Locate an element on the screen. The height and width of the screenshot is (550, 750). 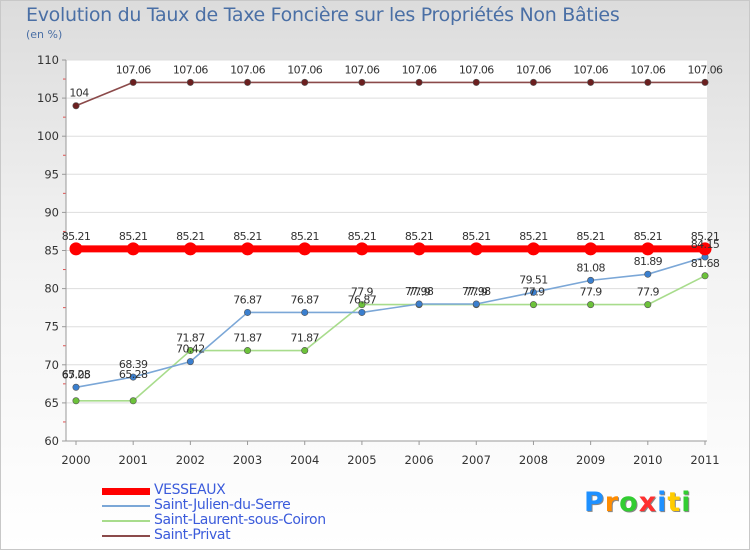
legend-label: VESSEAUX is located at coordinates (190, 490).